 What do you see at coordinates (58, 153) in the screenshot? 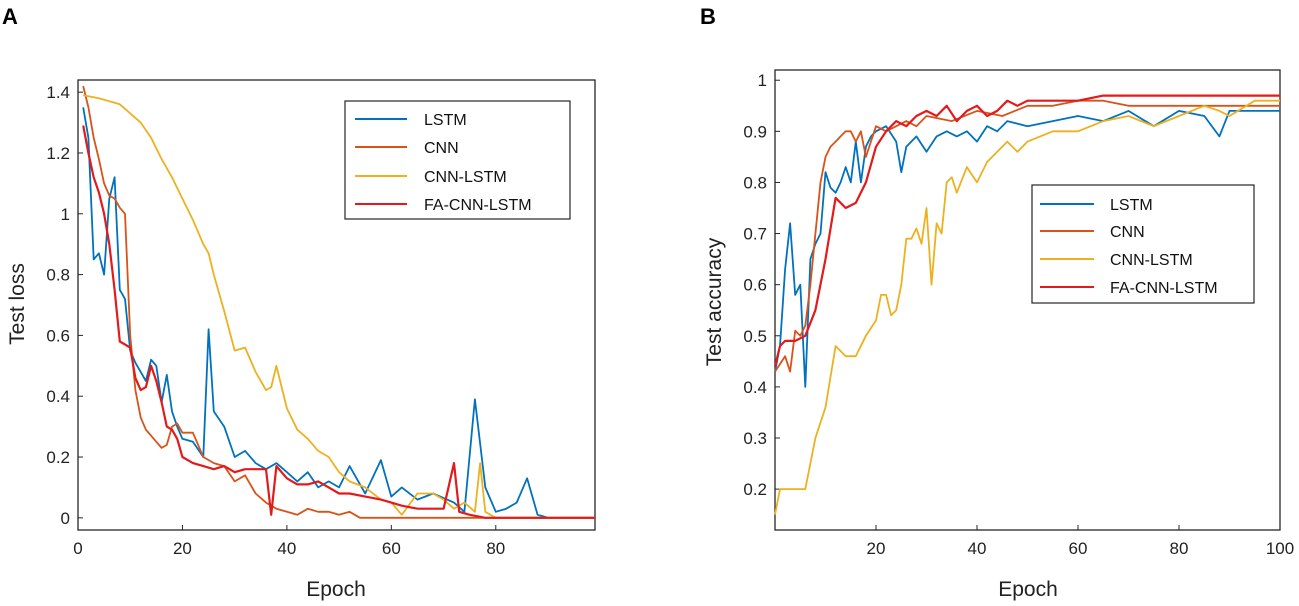
I see `panel-a-ytick-label: 1.2` at bounding box center [58, 153].